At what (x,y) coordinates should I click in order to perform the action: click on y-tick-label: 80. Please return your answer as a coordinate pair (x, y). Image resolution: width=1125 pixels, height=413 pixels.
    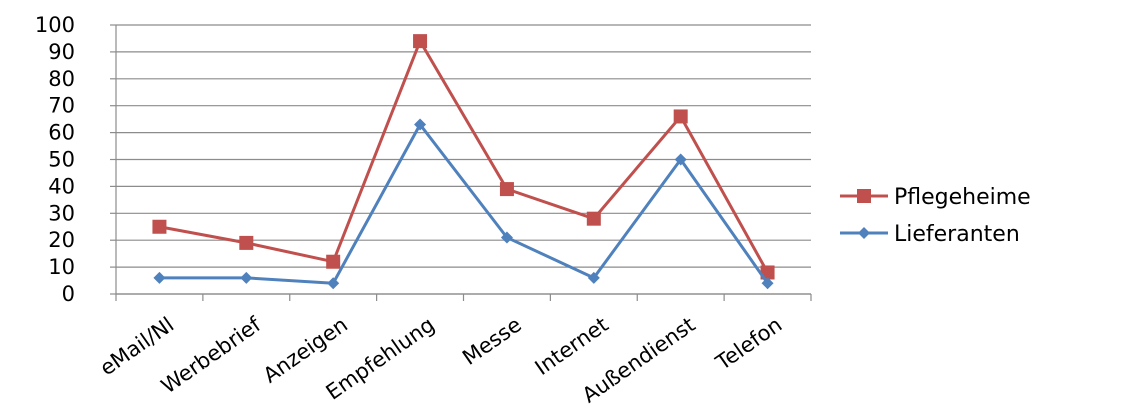
    Looking at the image, I should click on (61, 79).